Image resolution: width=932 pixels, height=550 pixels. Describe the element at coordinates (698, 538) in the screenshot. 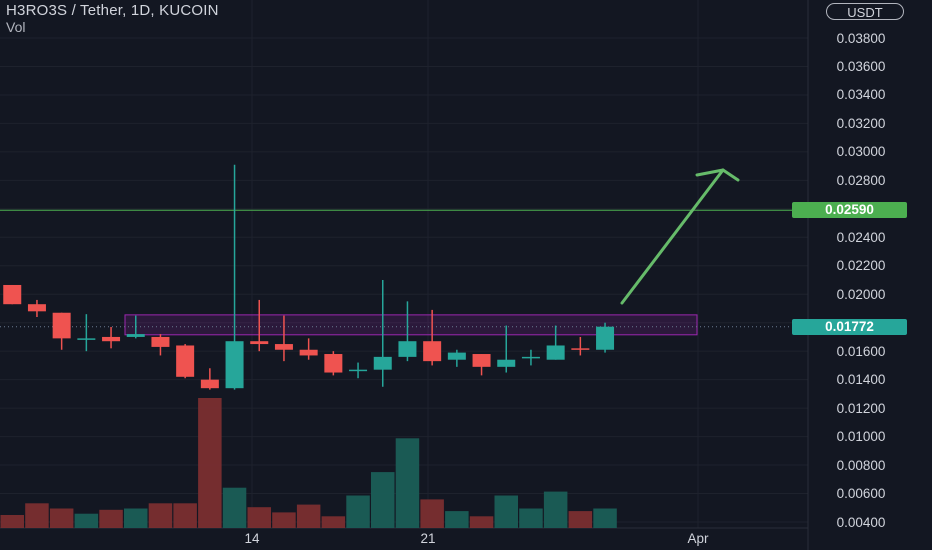

I see `time-axis-label: Apr` at that location.